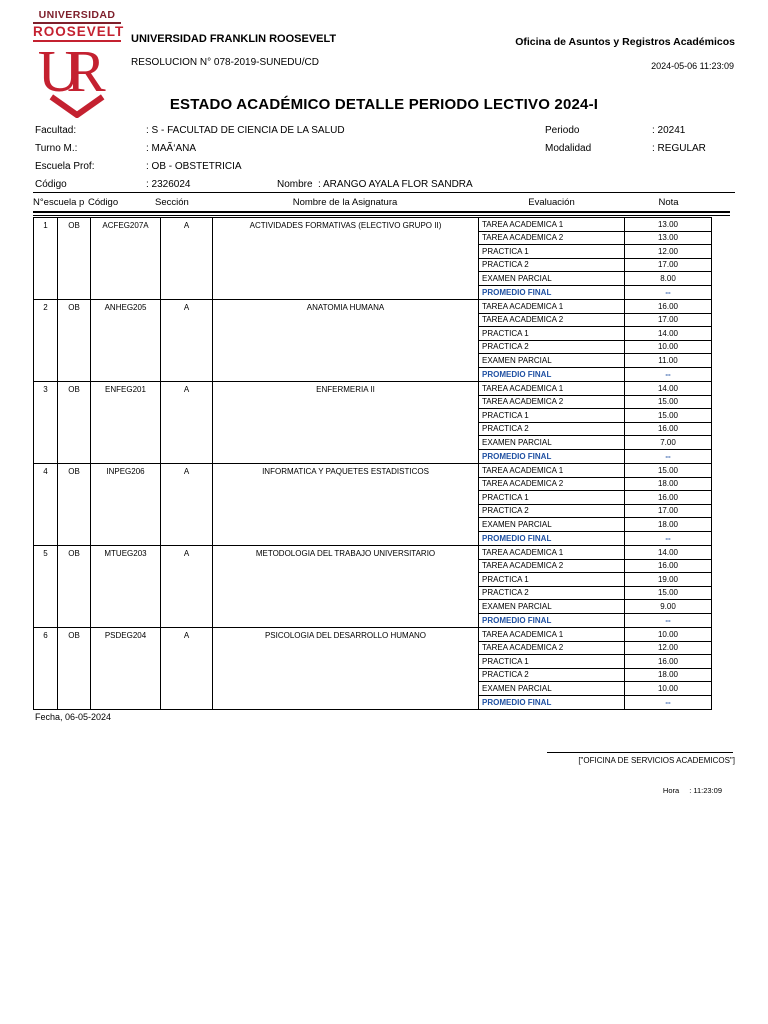 Image resolution: width=768 pixels, height=1024 pixels. I want to click on eval-row: EXAMEN PARCIAL 11.00, so click(595, 361).